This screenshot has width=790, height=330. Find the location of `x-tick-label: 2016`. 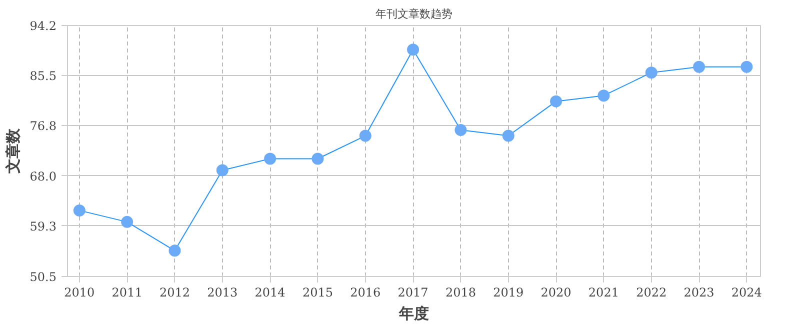

x-tick-label: 2016 is located at coordinates (365, 293).